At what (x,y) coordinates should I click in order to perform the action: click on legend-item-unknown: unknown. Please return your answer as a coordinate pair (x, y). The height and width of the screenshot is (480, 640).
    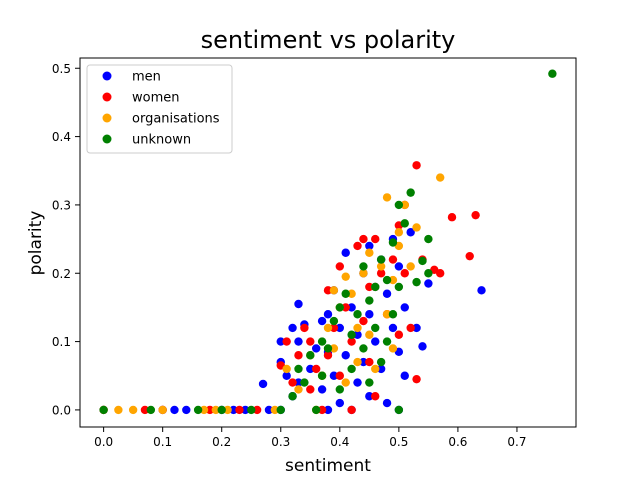
    Looking at the image, I should click on (146, 140).